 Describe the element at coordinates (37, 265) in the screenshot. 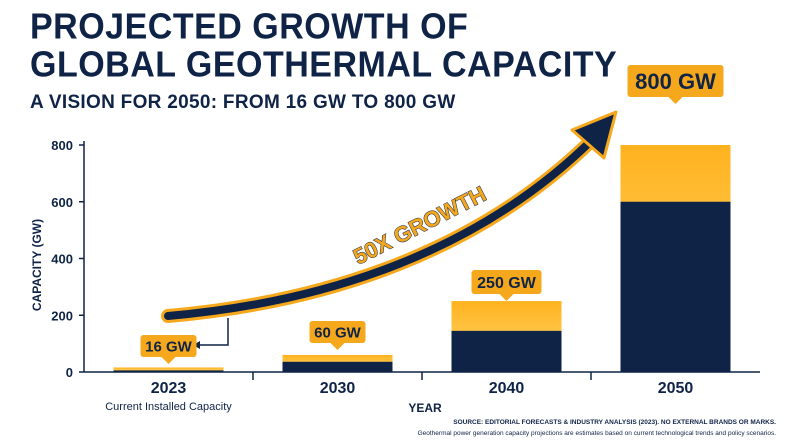

I see `y-axis-label: CAPACITY (GW)` at that location.